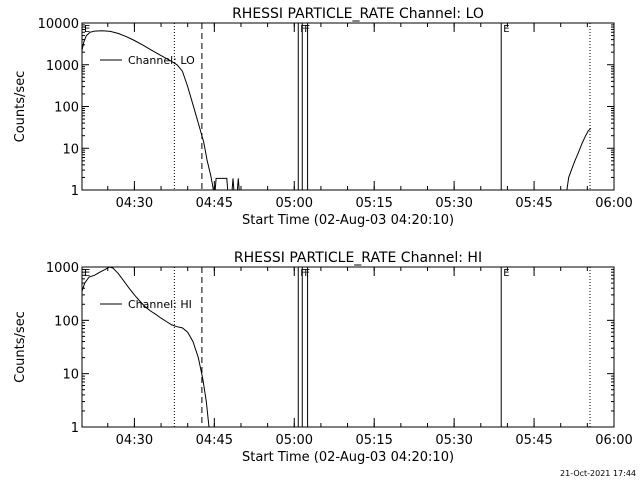 This screenshot has height=484, width=640. Describe the element at coordinates (453, 440) in the screenshot. I see `panel2-x-tick-label: 05:30` at that location.